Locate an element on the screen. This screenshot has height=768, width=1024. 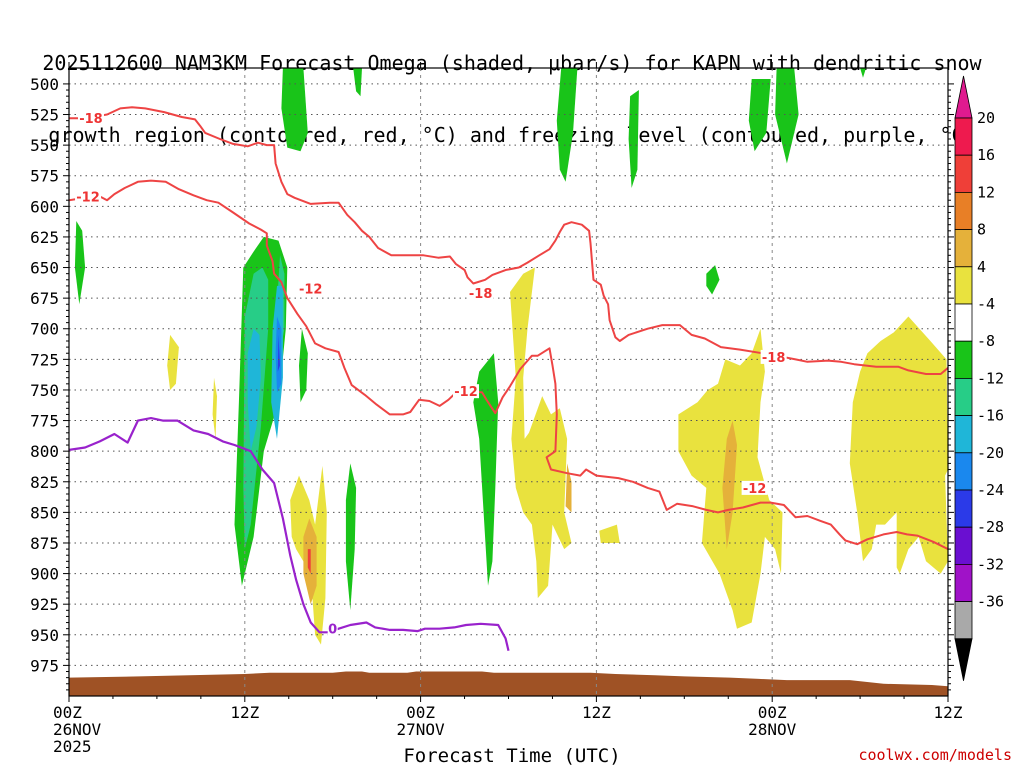
credit-text: coolwx.com/models is located at coordinates (935, 755).